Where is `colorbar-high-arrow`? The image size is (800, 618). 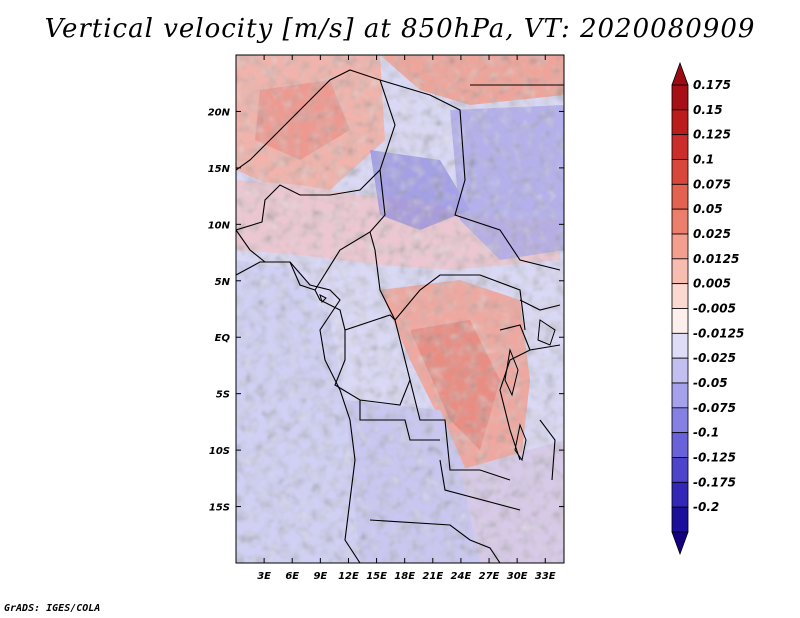
colorbar-high-arrow is located at coordinates (680, 73).